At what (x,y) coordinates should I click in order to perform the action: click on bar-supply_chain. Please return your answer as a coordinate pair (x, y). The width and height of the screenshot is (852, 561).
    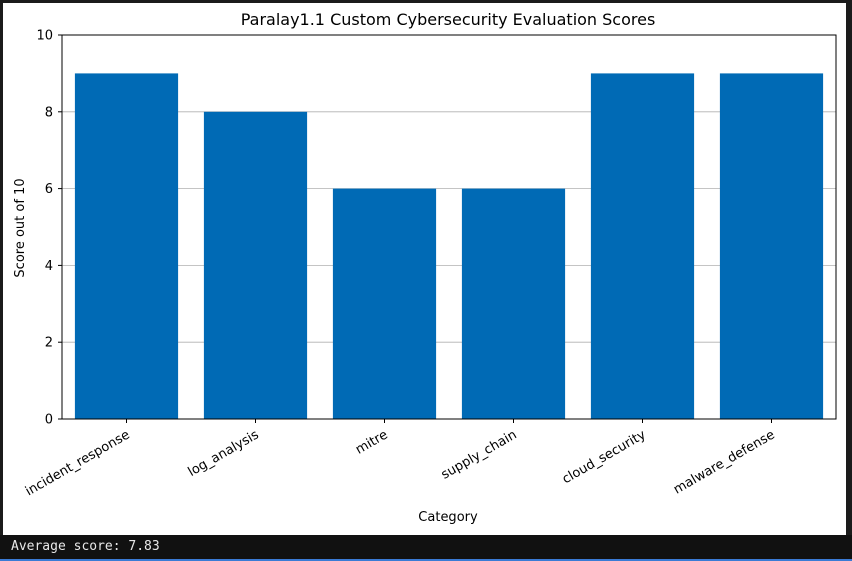
    Looking at the image, I should click on (513, 303).